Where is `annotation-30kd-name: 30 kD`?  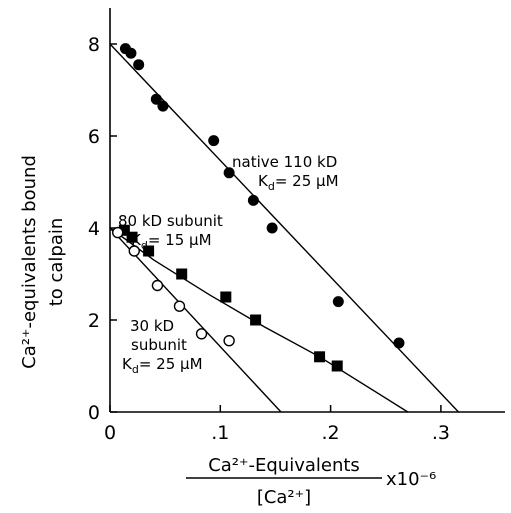
annotation-30kd-name: 30 kD is located at coordinates (152, 326).